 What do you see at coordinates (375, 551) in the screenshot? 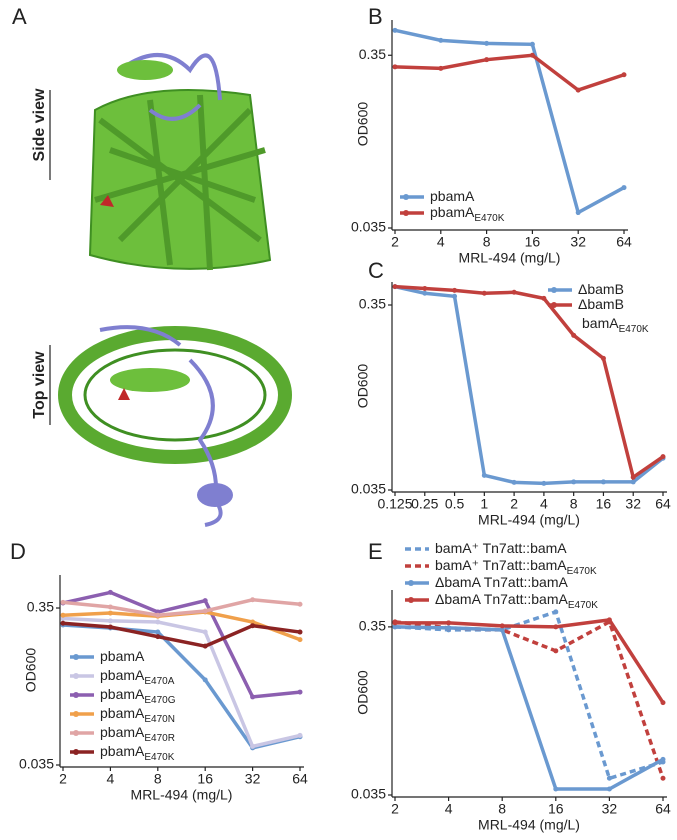
I see `panel-label: E` at bounding box center [375, 551].